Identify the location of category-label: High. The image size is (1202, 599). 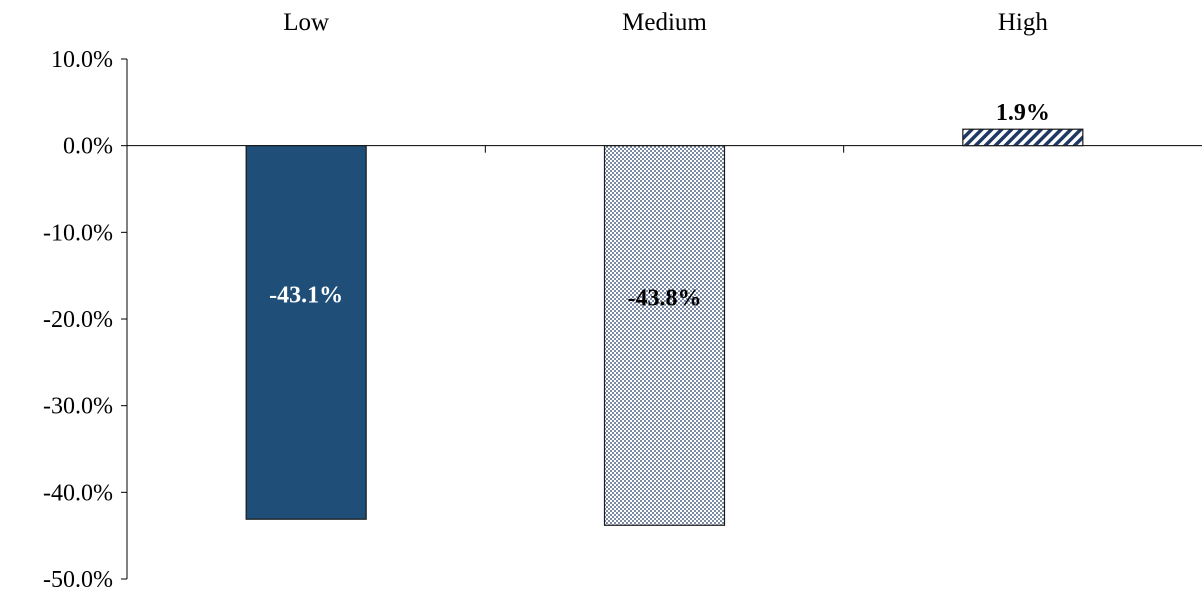
(1023, 22).